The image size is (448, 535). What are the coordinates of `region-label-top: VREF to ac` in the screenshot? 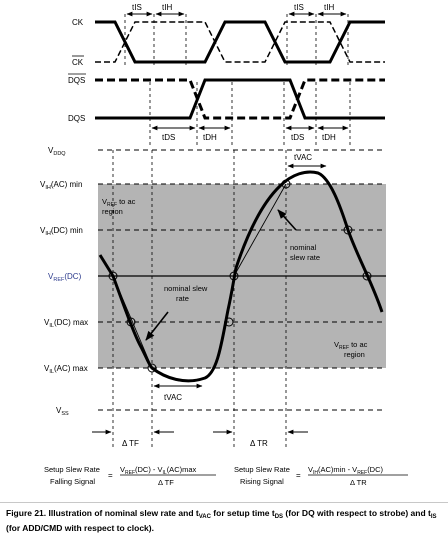 It's located at (119, 202).